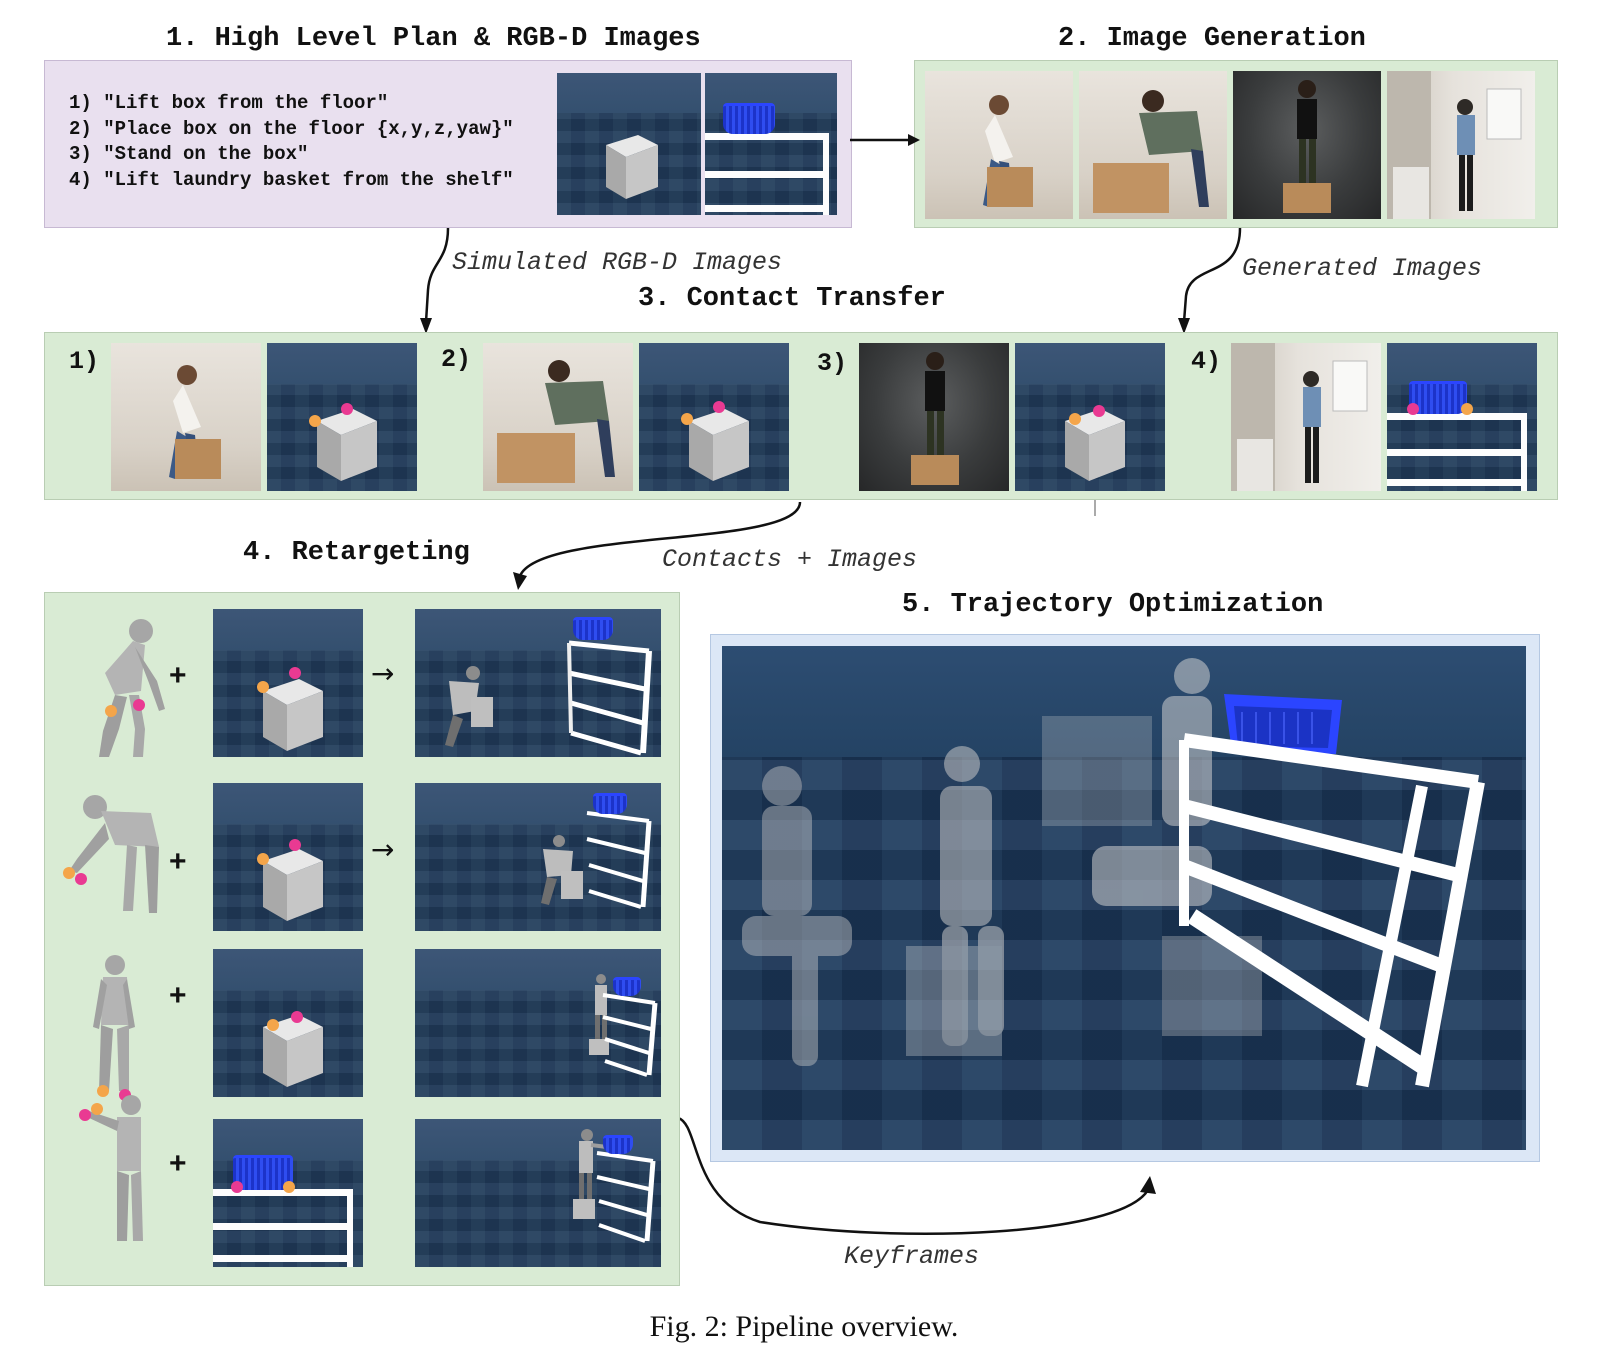 This screenshot has width=1608, height=1352. I want to click on generated-image-basket, so click(1461, 145).